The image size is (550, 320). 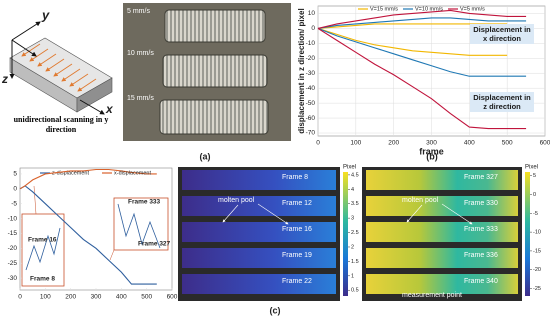 What do you see at coordinates (311, 103) in the screenshot?
I see `y-tick-label: -50` at bounding box center [311, 103].